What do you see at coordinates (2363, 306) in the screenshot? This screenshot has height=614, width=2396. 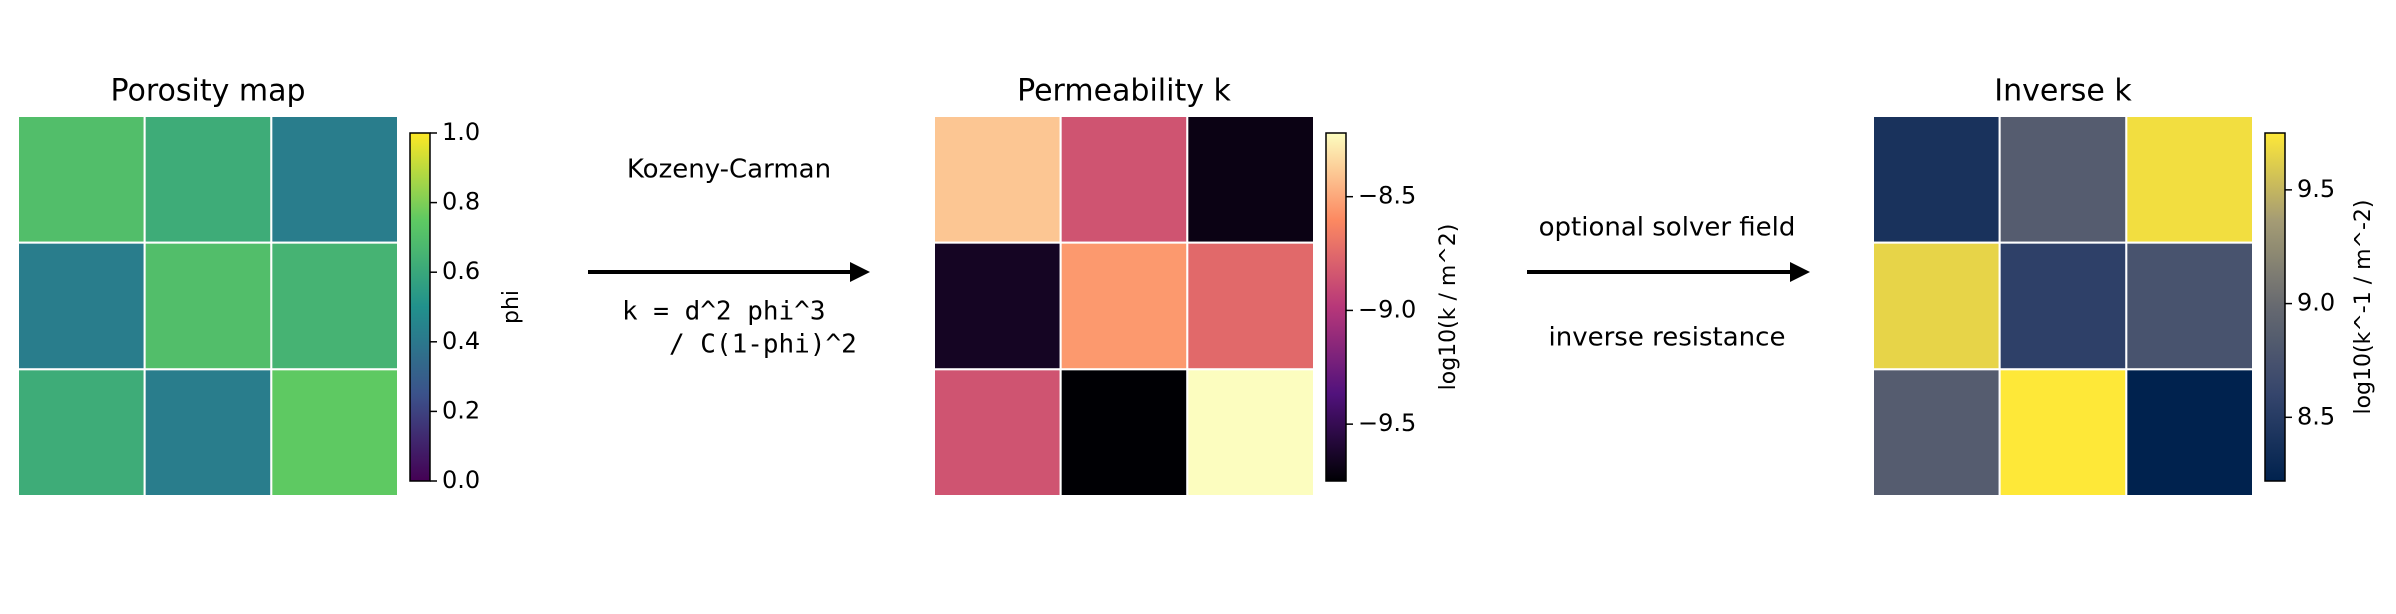 I see `colorbar-label: log10(k^-1 / m^-2)` at bounding box center [2363, 306].